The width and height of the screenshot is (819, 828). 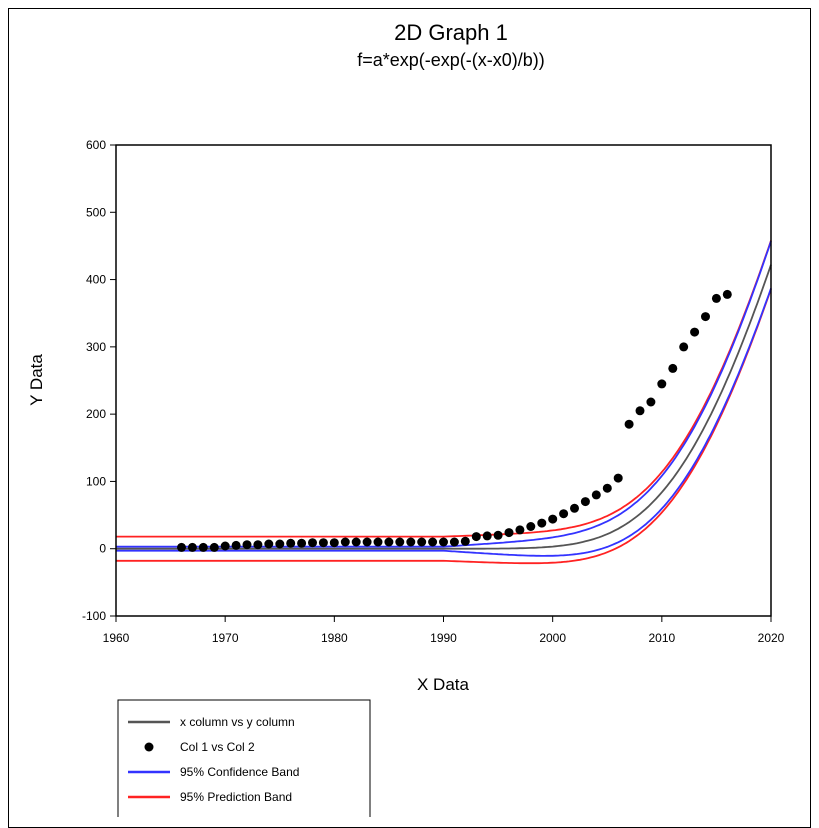 I want to click on x-tick-label: 2010, so click(x=661, y=638).